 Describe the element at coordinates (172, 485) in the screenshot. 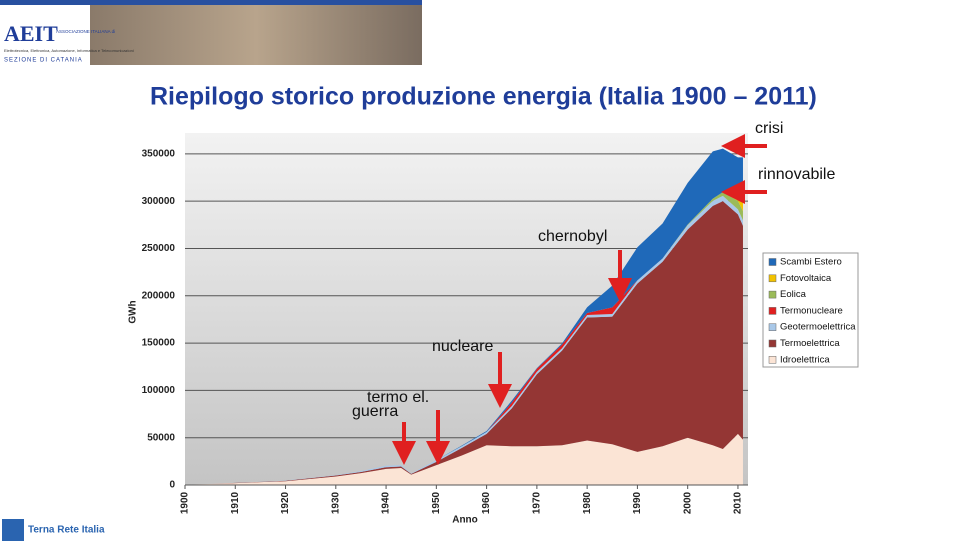

I see `y-tick-label: 0` at that location.